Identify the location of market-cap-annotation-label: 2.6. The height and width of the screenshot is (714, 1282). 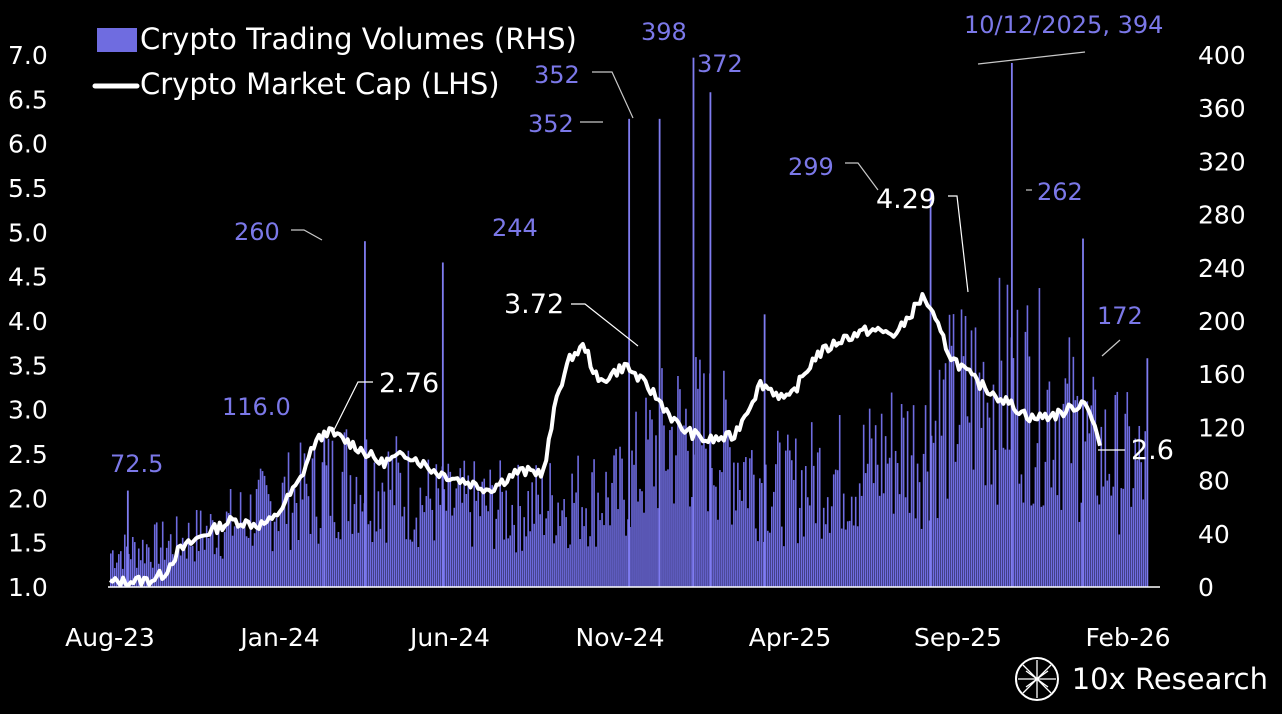
(1152, 450).